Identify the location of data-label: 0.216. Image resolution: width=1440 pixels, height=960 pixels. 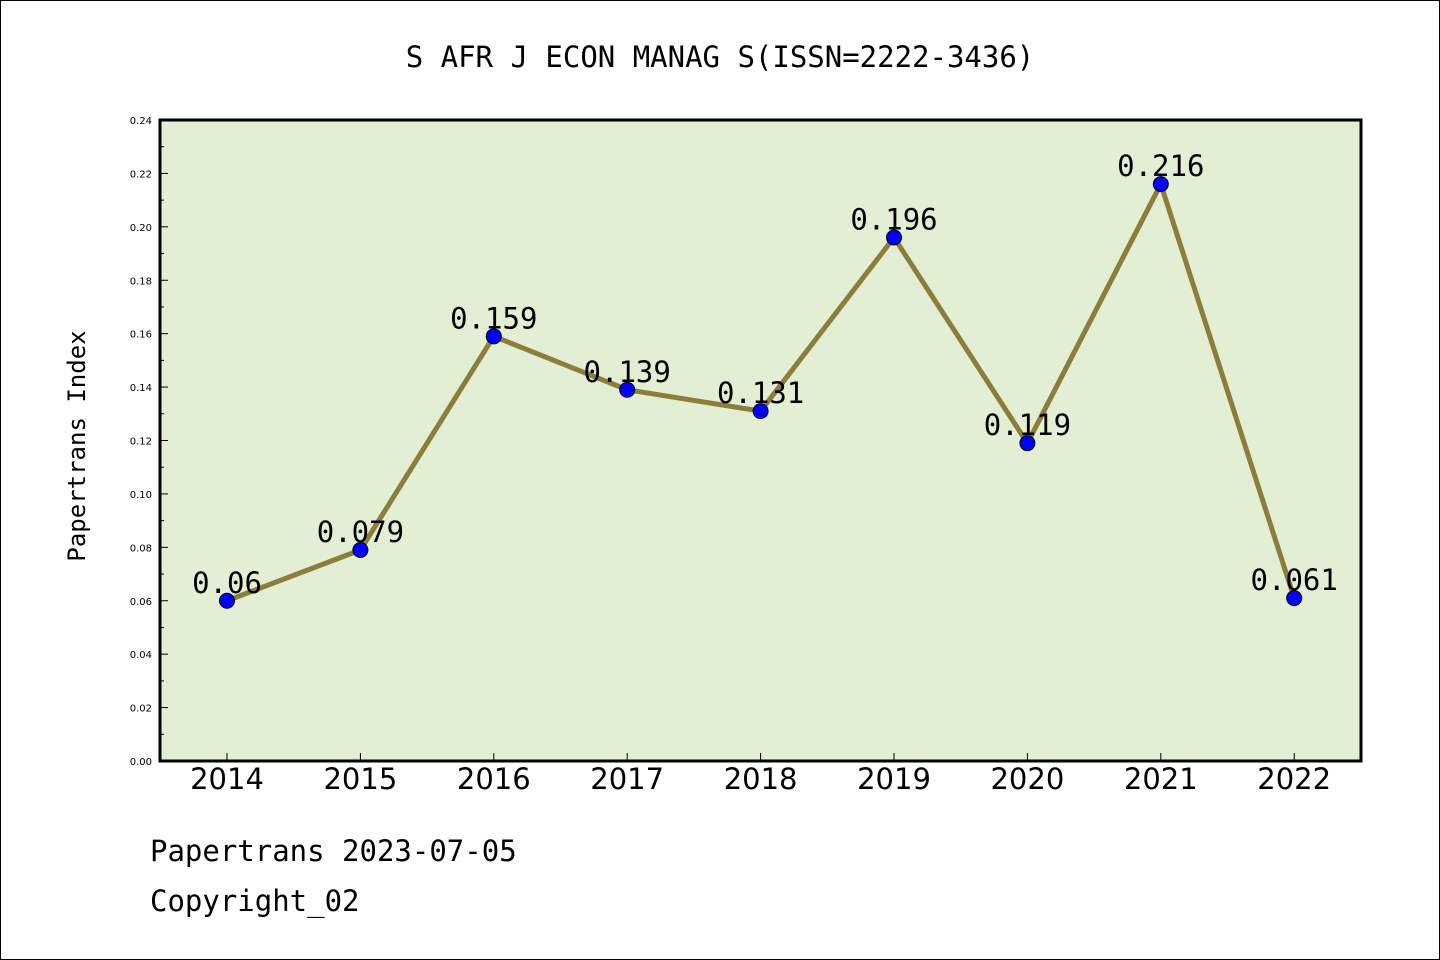
(1160, 166).